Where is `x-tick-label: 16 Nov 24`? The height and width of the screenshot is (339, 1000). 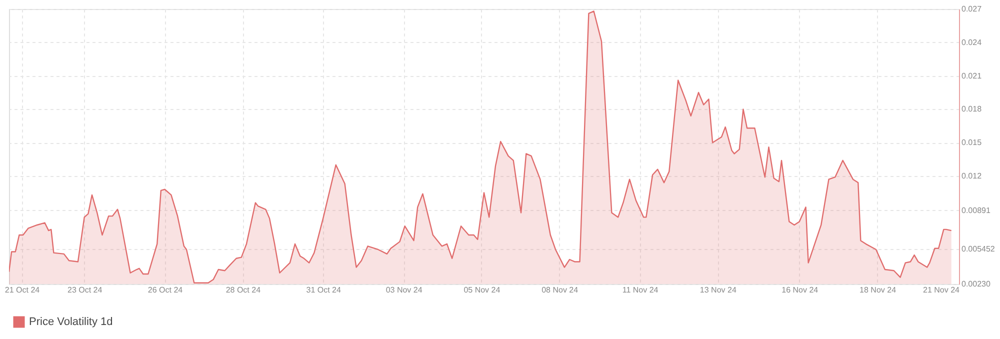 x-tick-label: 16 Nov 24 is located at coordinates (800, 290).